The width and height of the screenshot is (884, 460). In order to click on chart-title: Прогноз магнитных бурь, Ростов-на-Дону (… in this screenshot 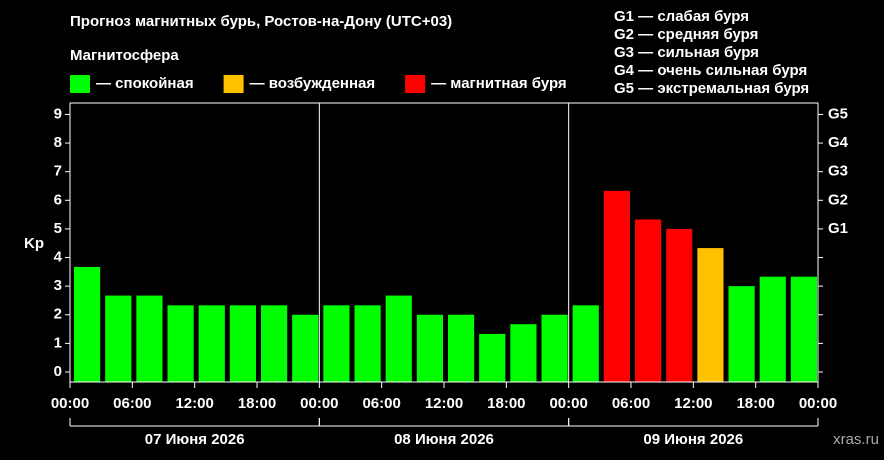, I will do `click(261, 21)`.